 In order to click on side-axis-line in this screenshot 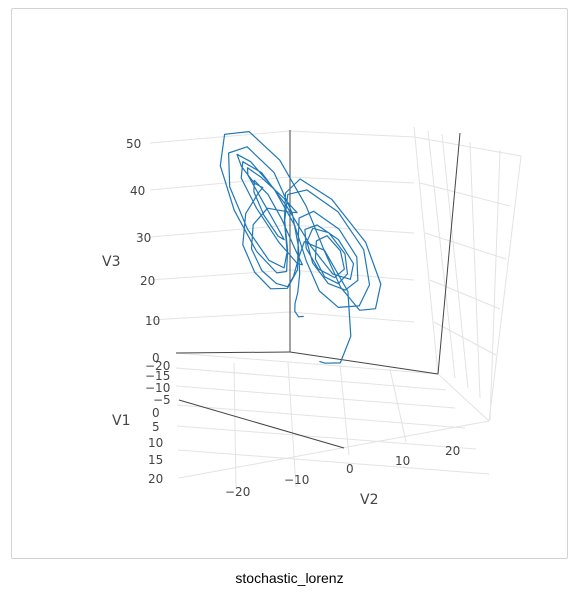, I will do `click(449, 253)`.